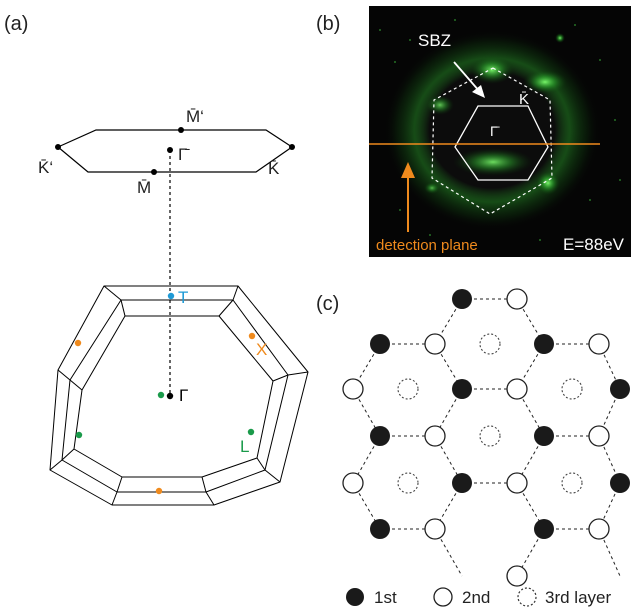  Describe the element at coordinates (261, 349) in the screenshot. I see `label-x: X` at that location.